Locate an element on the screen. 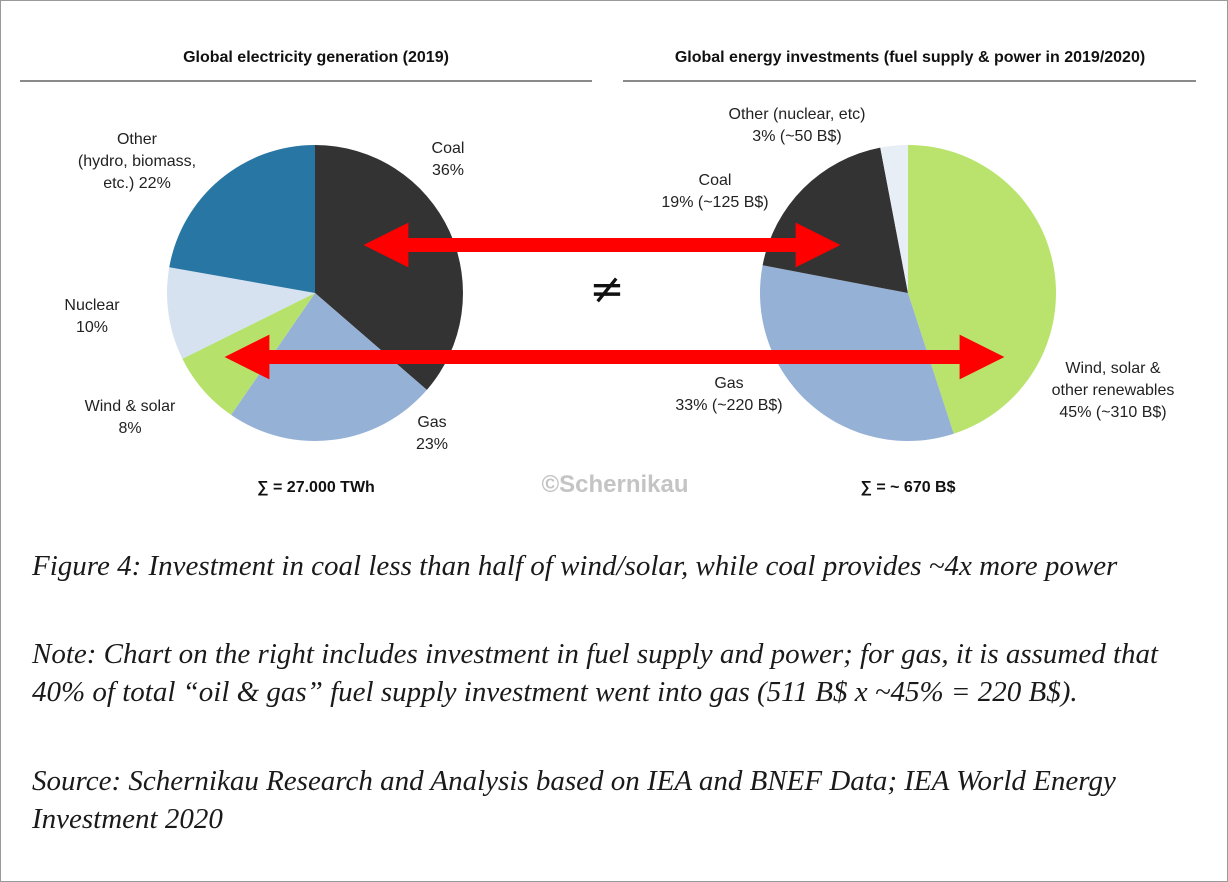  left-slice-label-line: Coal is located at coordinates (448, 148).